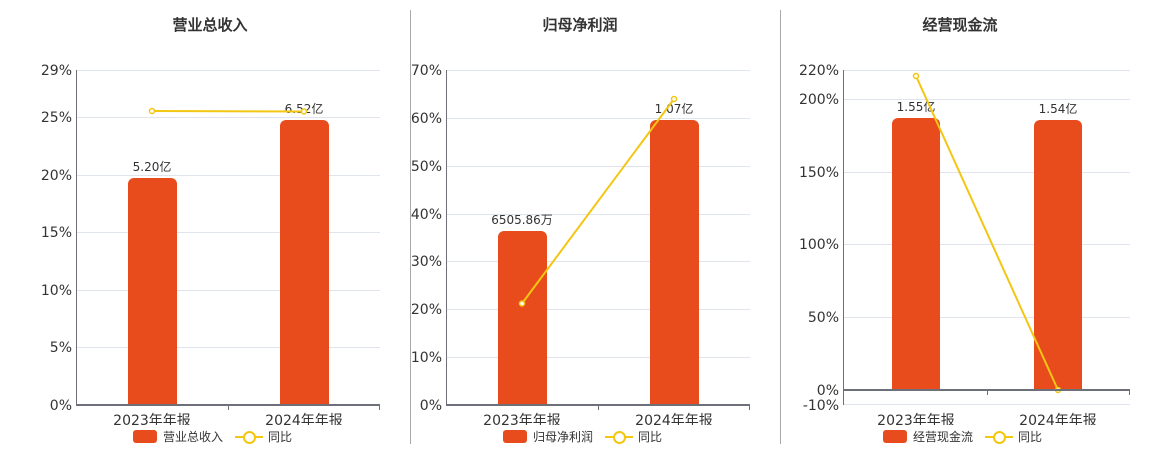 This screenshot has height=450, width=1160. I want to click on legend-bar-label: 营业总收入, so click(193, 437).